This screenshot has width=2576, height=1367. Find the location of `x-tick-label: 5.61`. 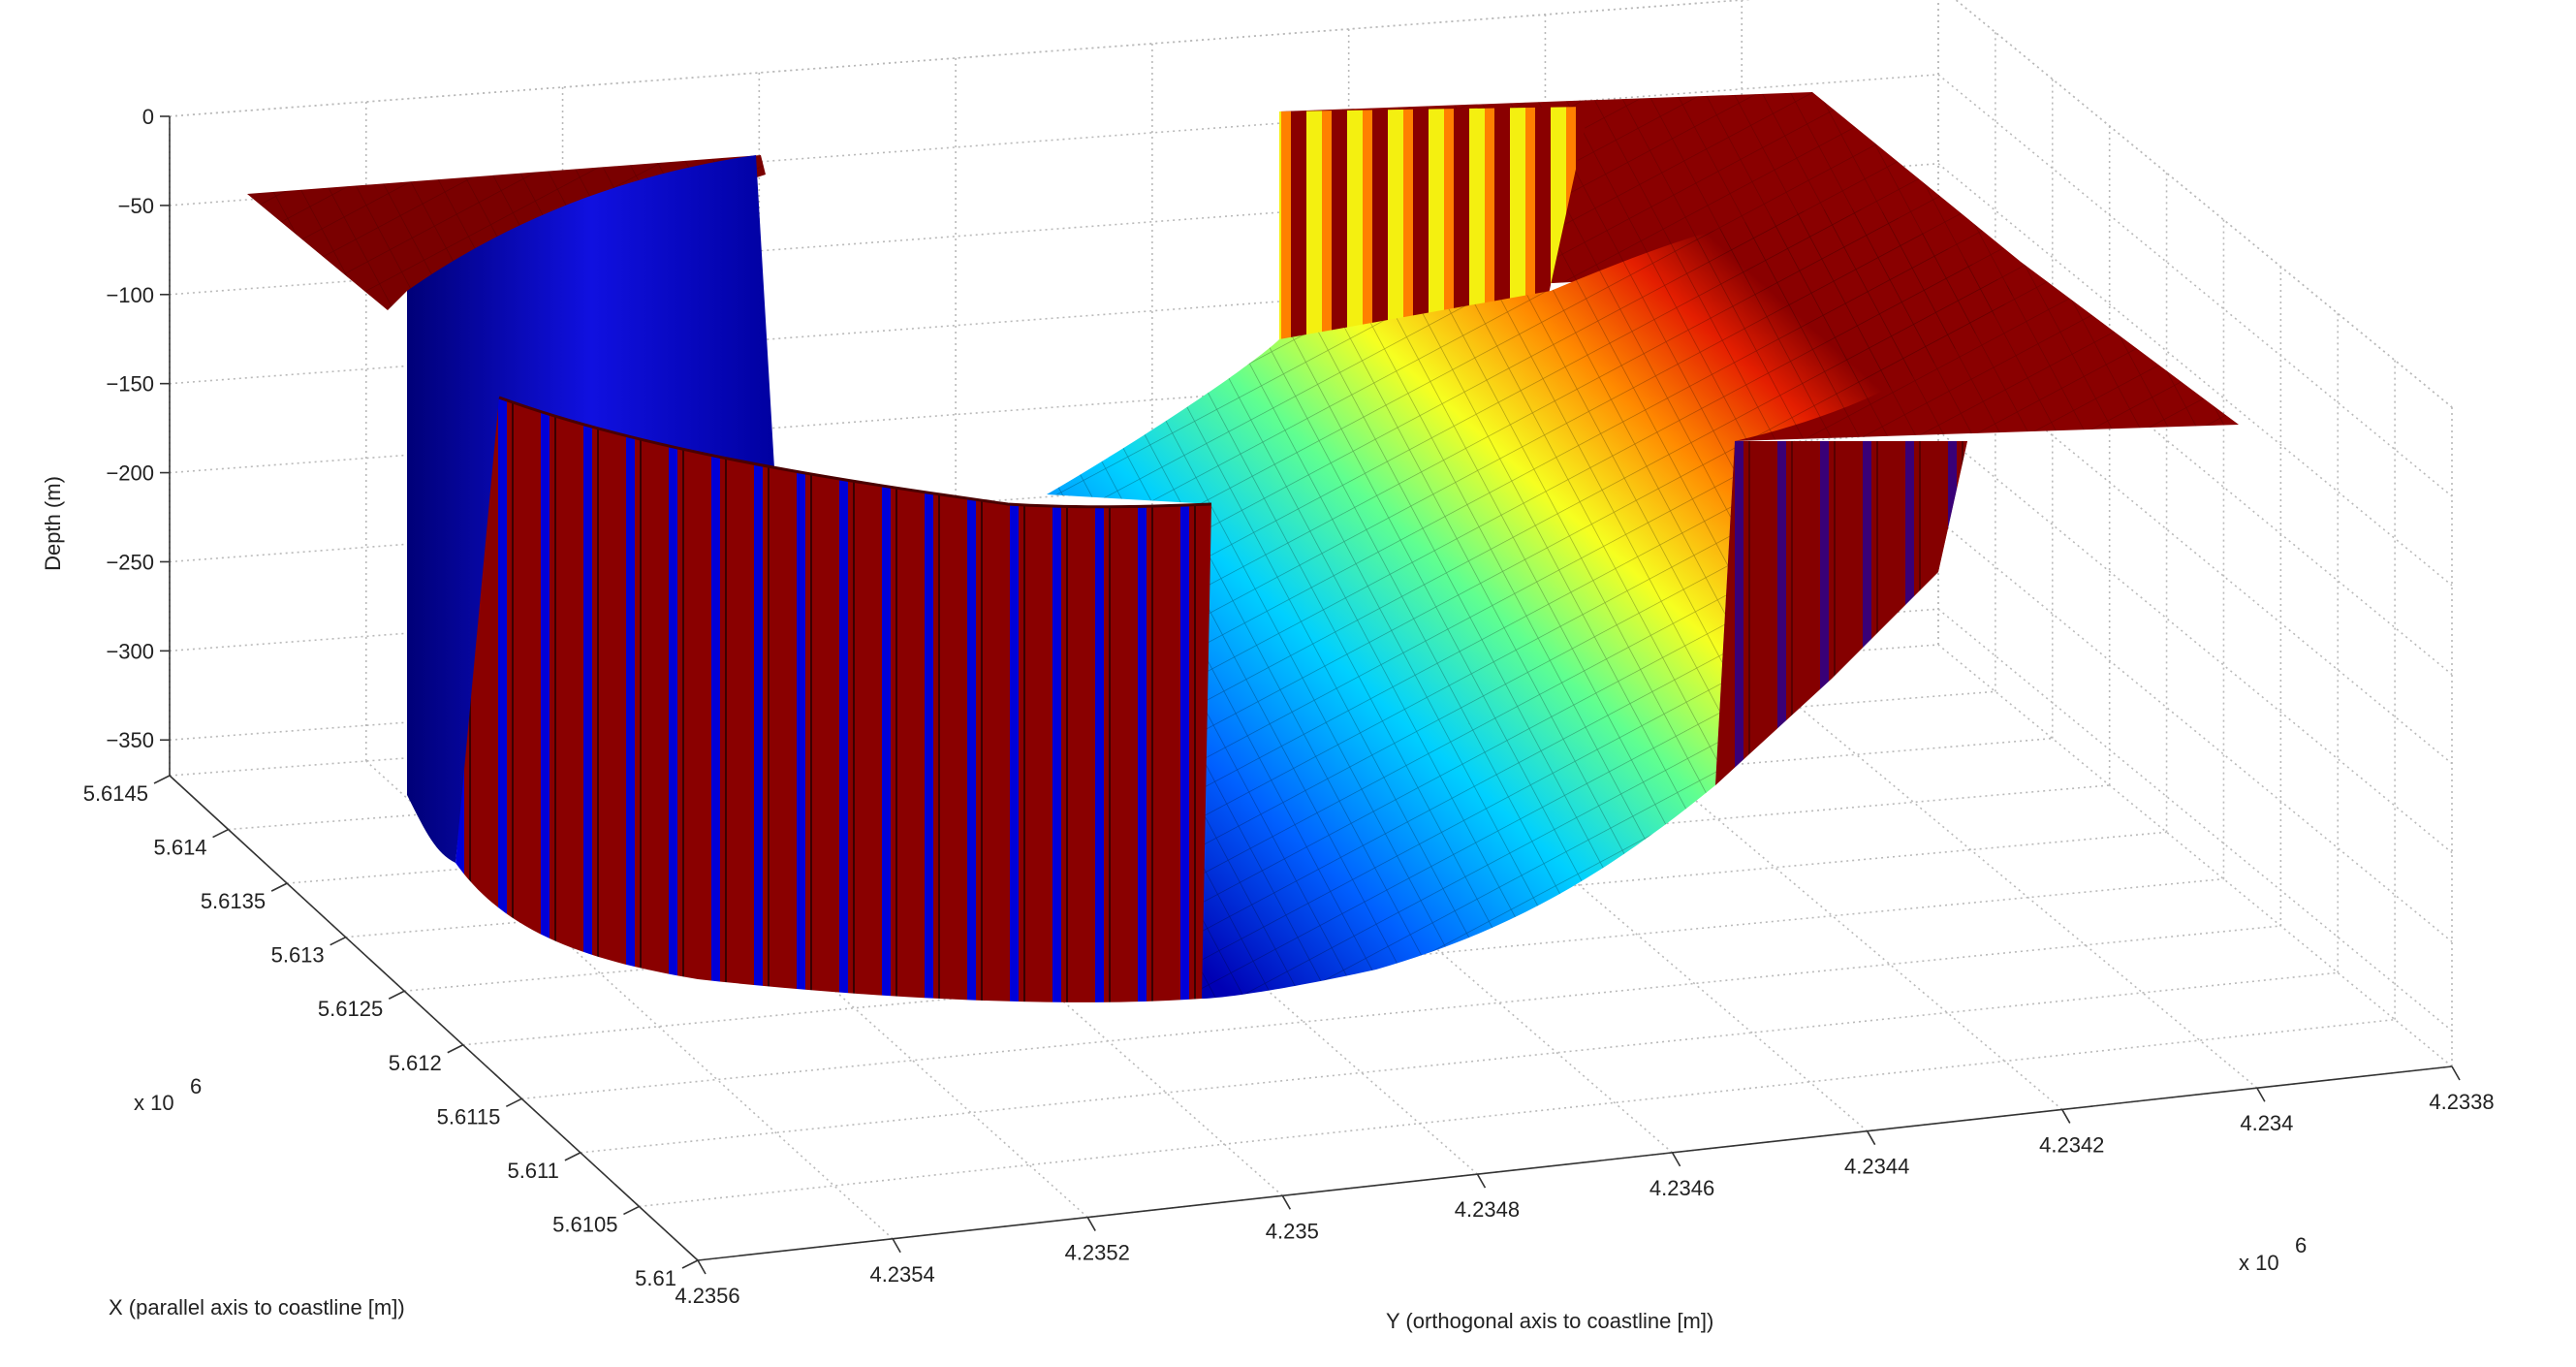

x-tick-label: 5.61 is located at coordinates (655, 1278).